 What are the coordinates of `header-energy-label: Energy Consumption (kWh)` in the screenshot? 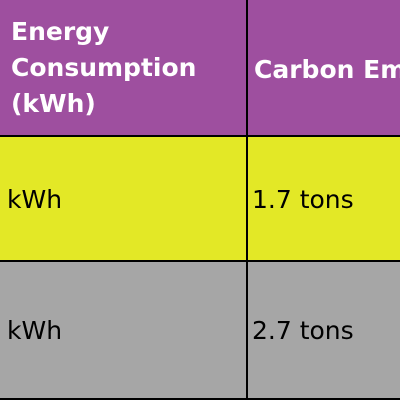 It's located at (103, 68).